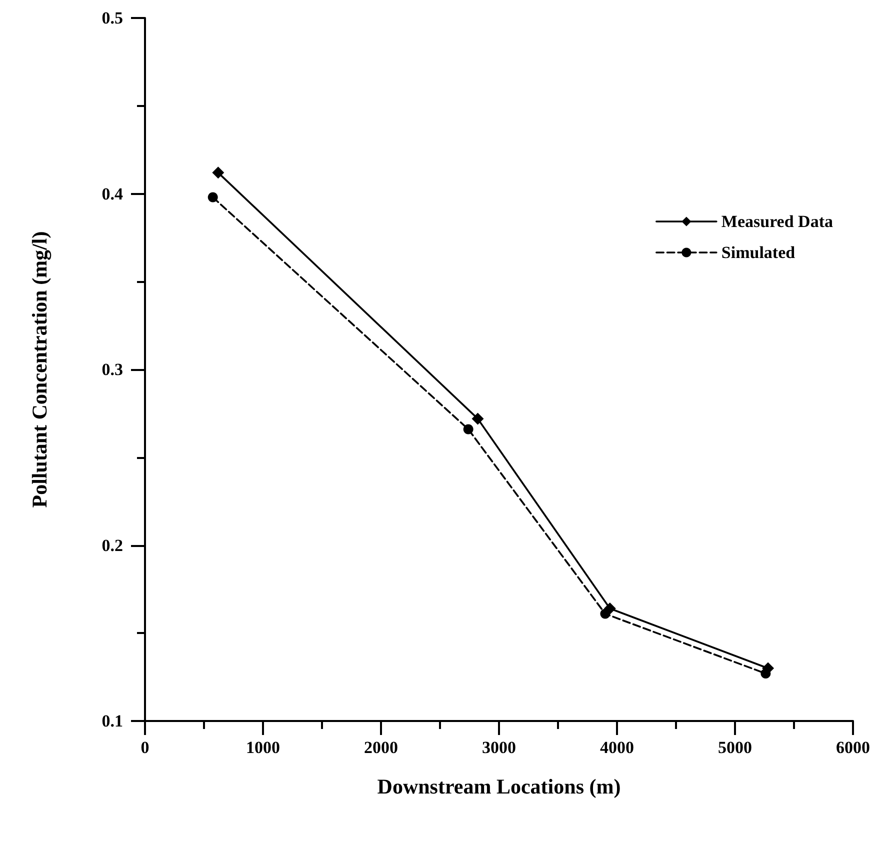 Image resolution: width=888 pixels, height=843 pixels. What do you see at coordinates (113, 194) in the screenshot?
I see `y-tick-label: 0.4` at bounding box center [113, 194].